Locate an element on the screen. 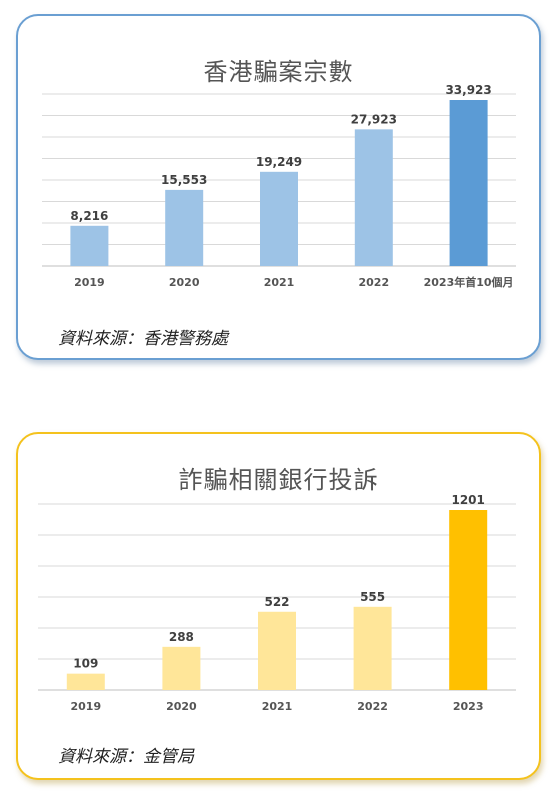 The width and height of the screenshot is (553, 797). source-note: 資料來源：金管局 is located at coordinates (126, 757).